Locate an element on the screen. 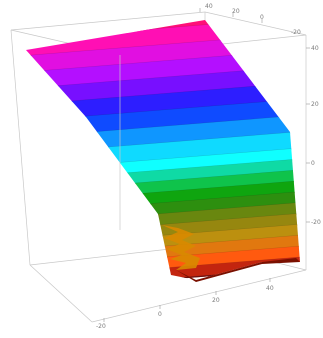  tick-label-bottom-1: 0 is located at coordinates (160, 314).